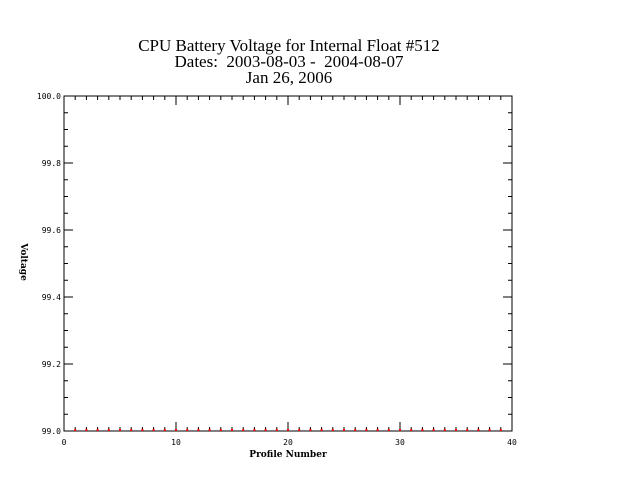 The height and width of the screenshot is (480, 640). What do you see at coordinates (64, 442) in the screenshot?
I see `x-tick-label: 0` at bounding box center [64, 442].